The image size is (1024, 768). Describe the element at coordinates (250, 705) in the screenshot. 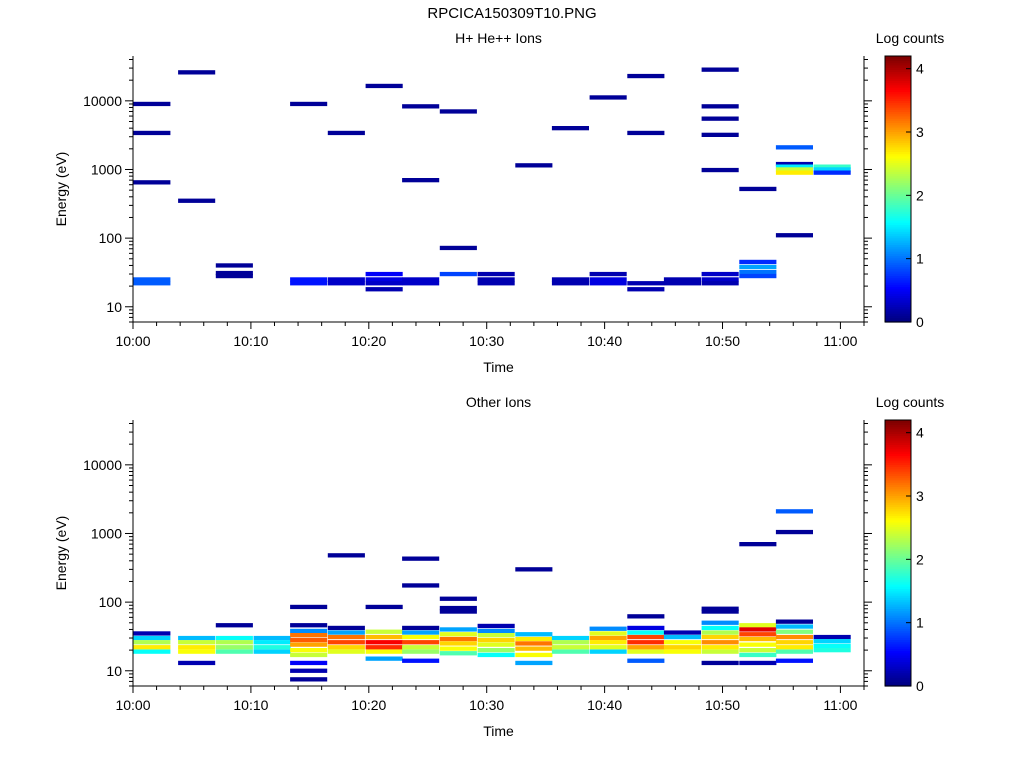

I see `x-tick-label: 10:10` at that location.